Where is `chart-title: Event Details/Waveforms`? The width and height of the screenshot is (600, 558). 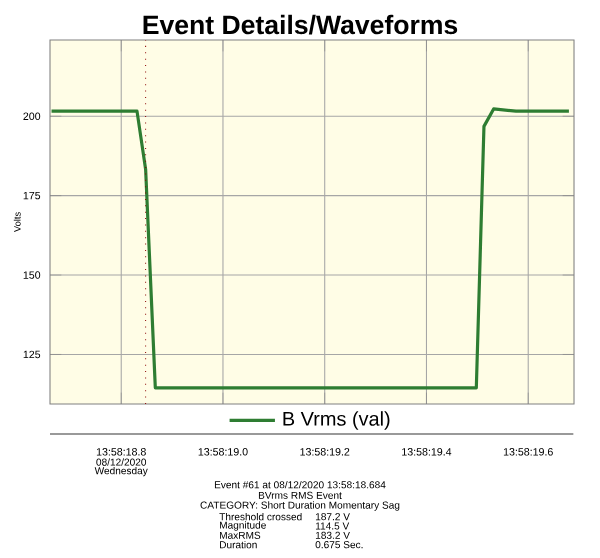
chart-title: Event Details/Waveforms is located at coordinates (300, 24).